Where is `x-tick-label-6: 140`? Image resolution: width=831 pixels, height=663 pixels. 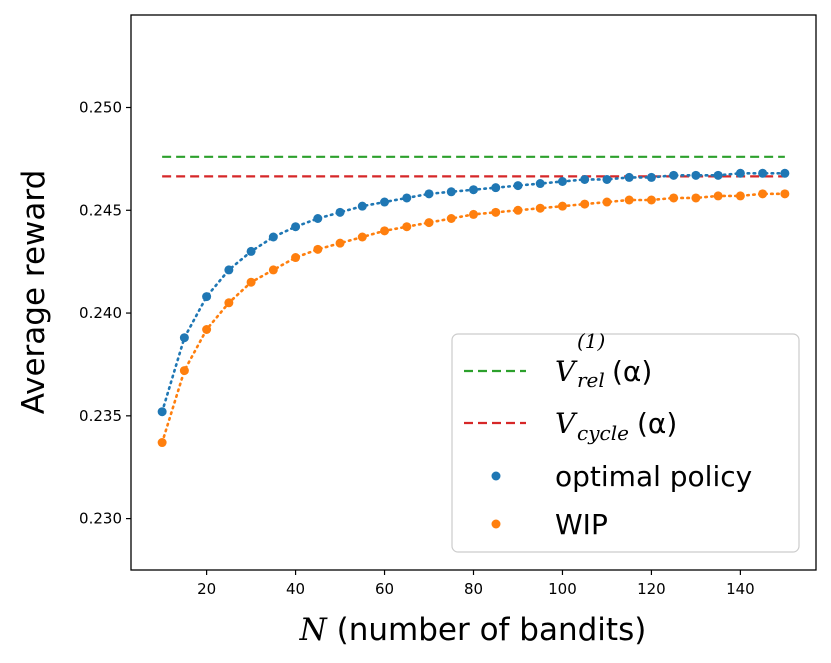
x-tick-label-6: 140 is located at coordinates (740, 589).